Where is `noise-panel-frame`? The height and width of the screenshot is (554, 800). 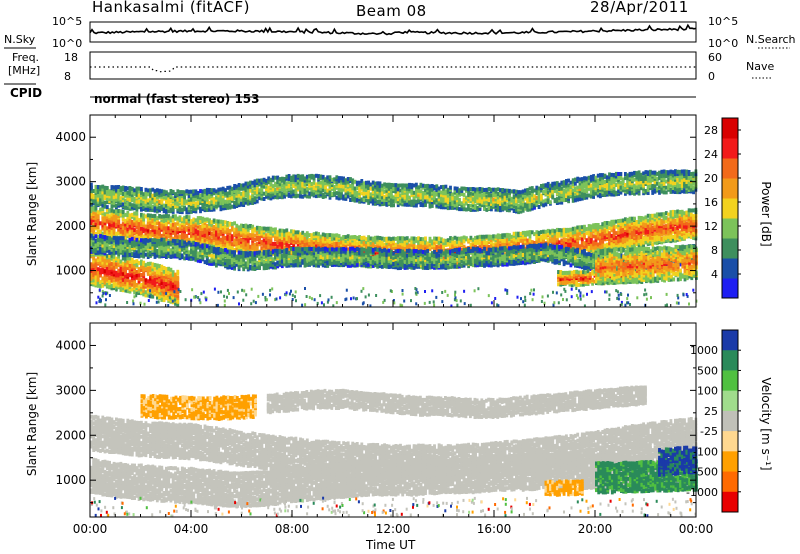
noise-panel-frame is located at coordinates (393, 32).